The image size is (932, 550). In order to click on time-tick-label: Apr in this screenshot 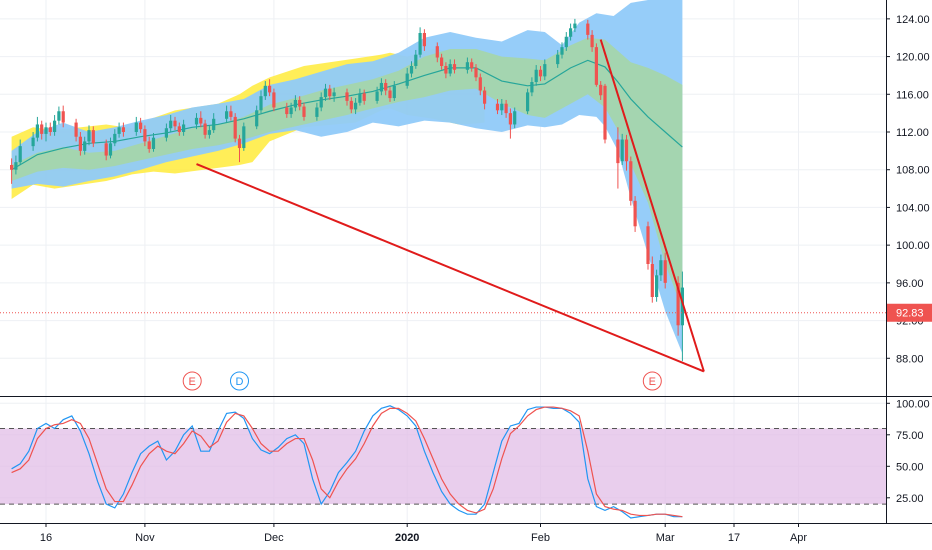, I will do `click(798, 538)`.